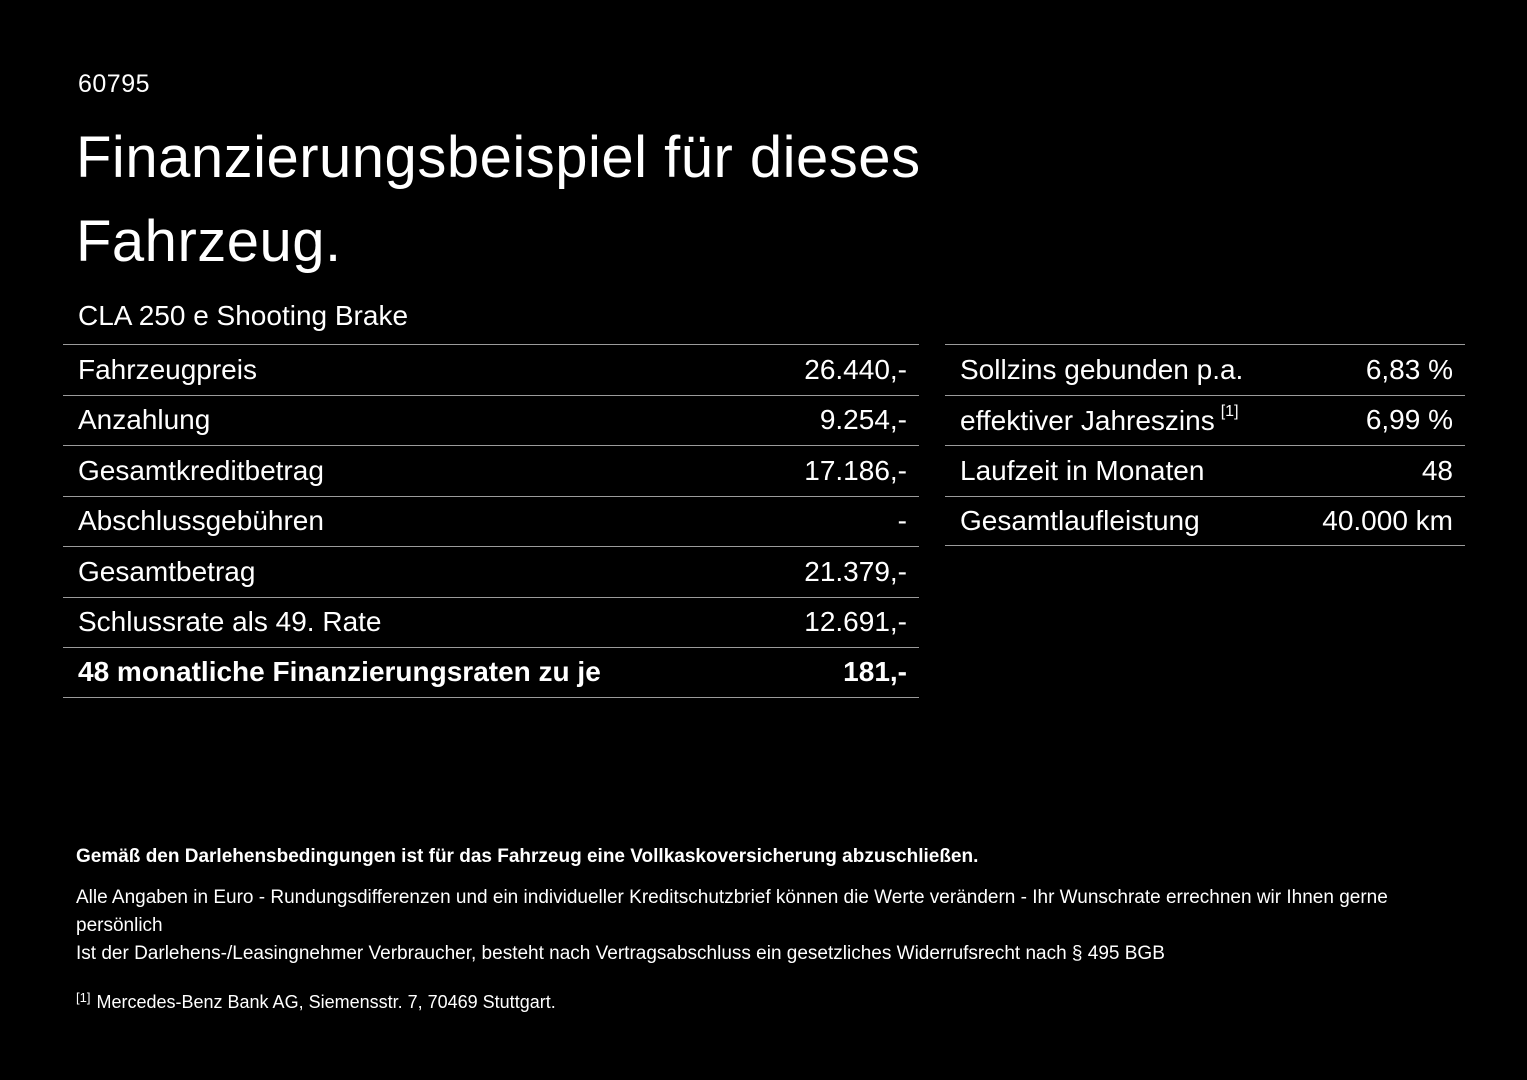  Describe the element at coordinates (863, 420) in the screenshot. I see `row-value: 9.254,-` at that location.